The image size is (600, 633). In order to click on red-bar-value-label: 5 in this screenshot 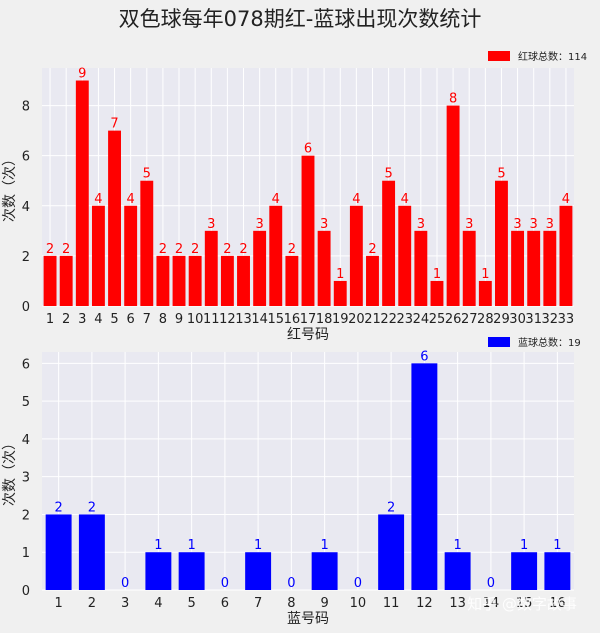, I will do `click(388, 174)`.